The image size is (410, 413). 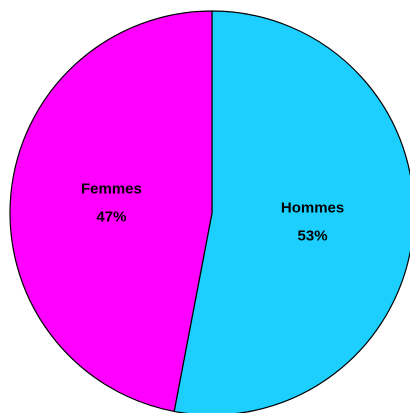 What do you see at coordinates (313, 235) in the screenshot?
I see `slice-value-label: 53%` at bounding box center [313, 235].